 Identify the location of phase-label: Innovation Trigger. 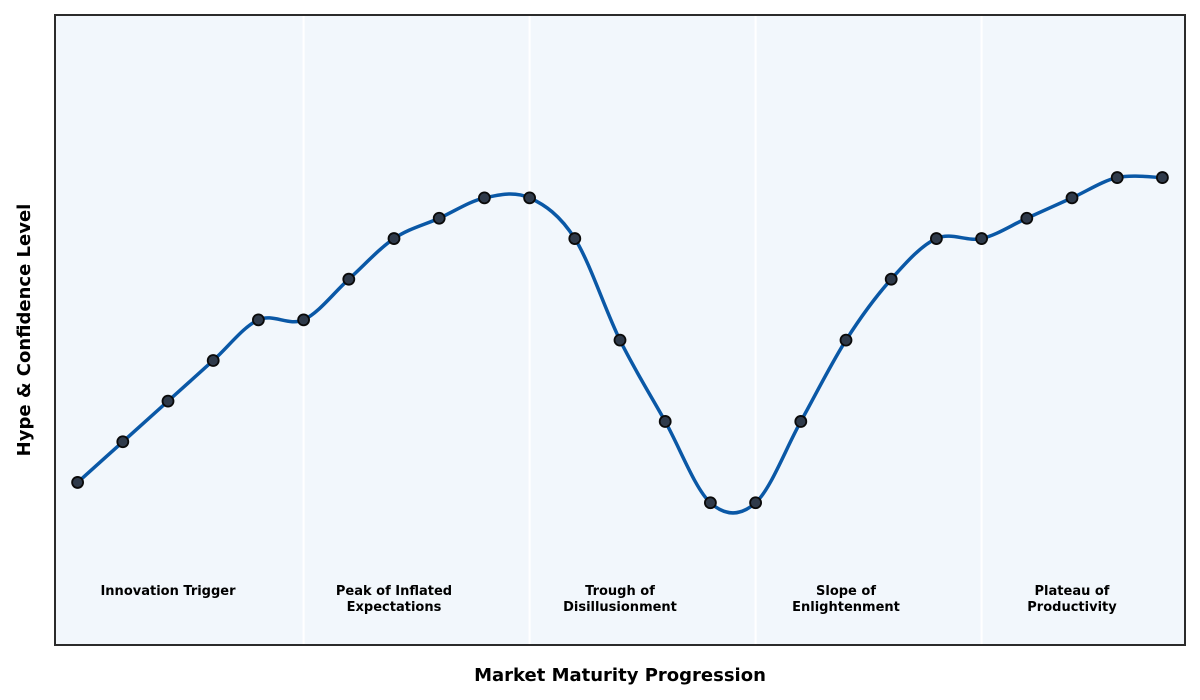
(168, 591).